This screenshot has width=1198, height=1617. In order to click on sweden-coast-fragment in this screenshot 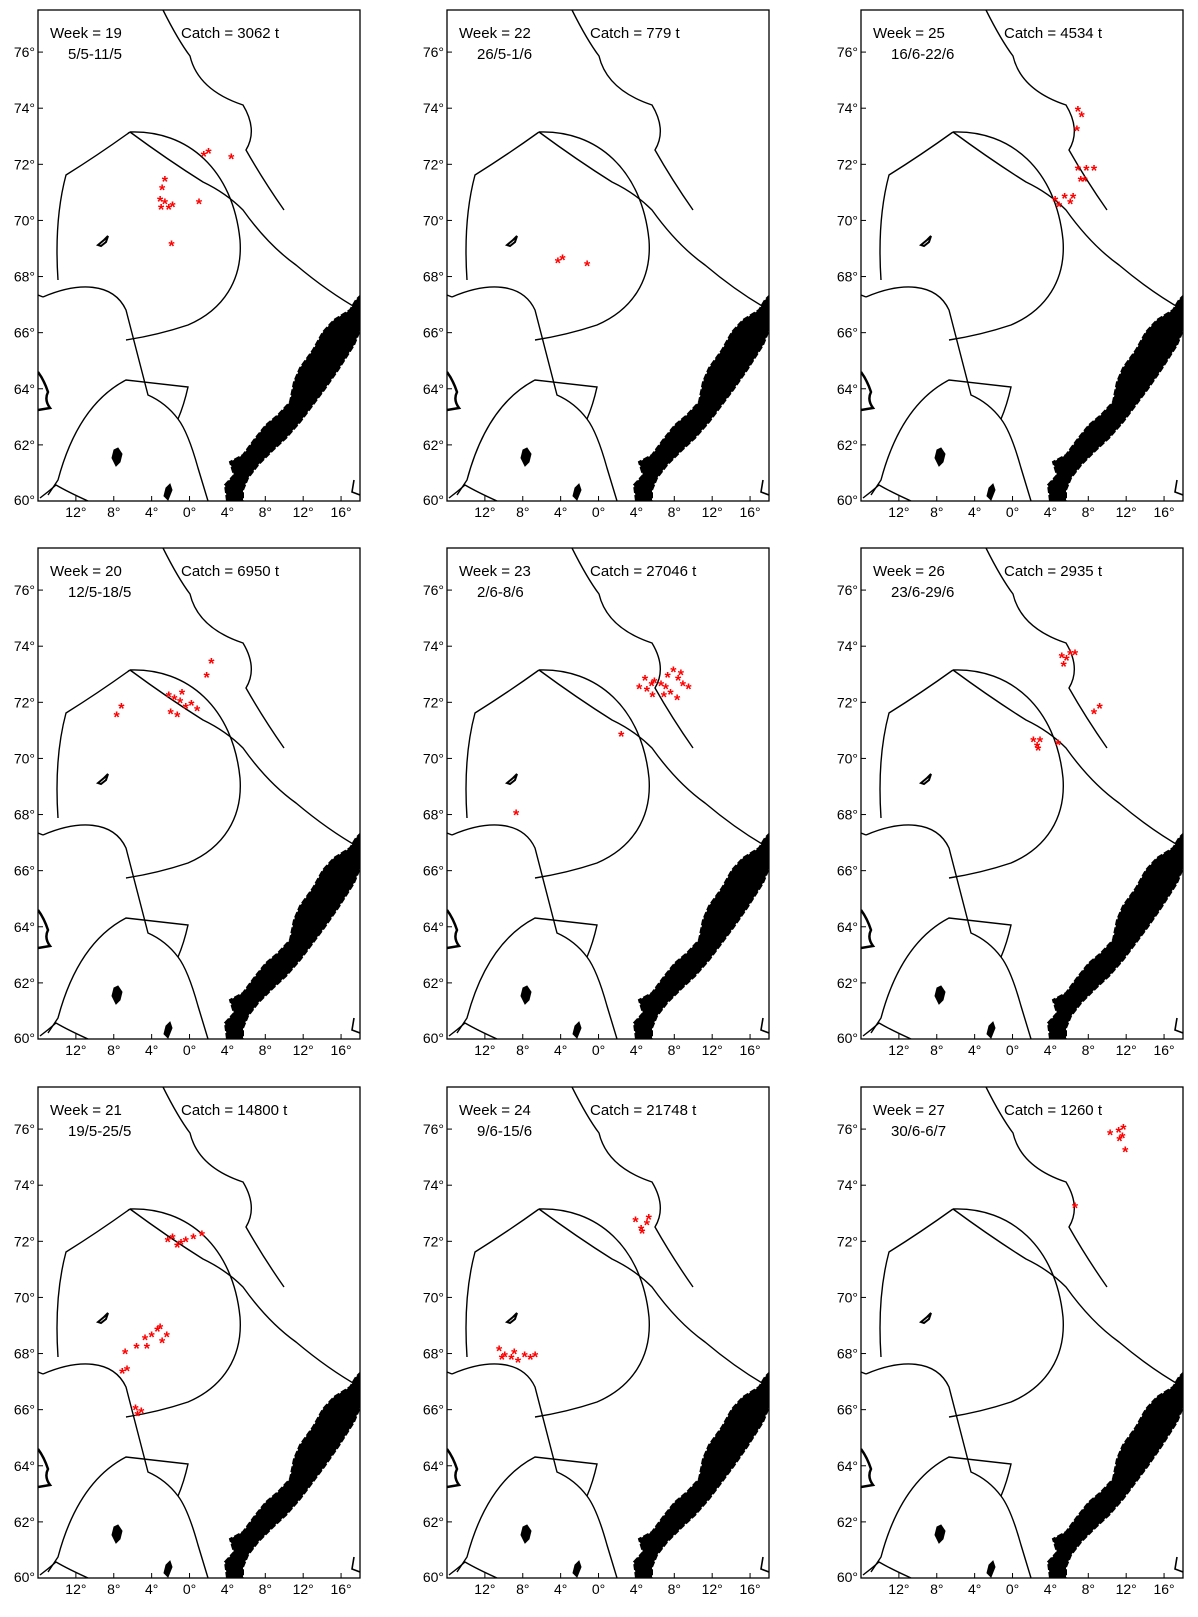, I will do `click(1178, 1564)`.